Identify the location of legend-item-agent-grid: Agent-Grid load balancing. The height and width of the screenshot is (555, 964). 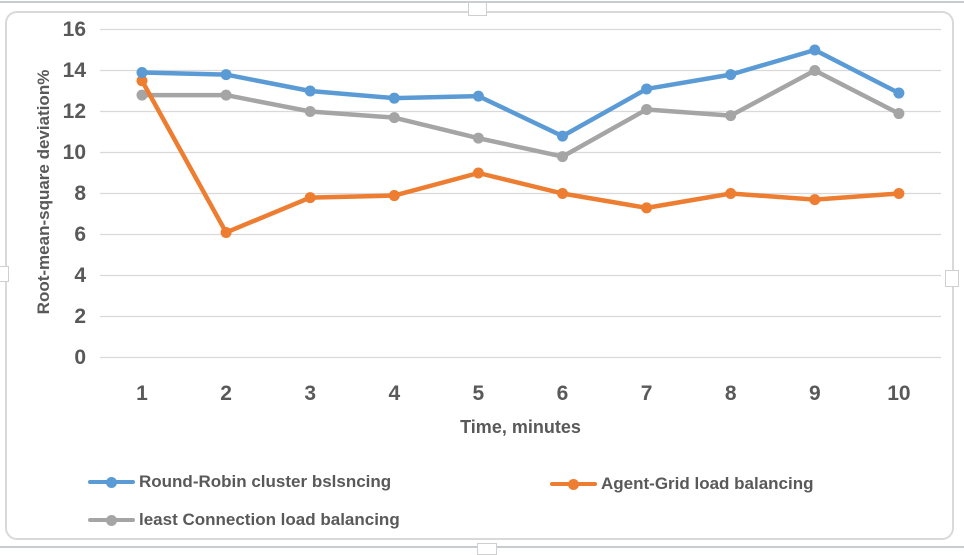
(682, 484).